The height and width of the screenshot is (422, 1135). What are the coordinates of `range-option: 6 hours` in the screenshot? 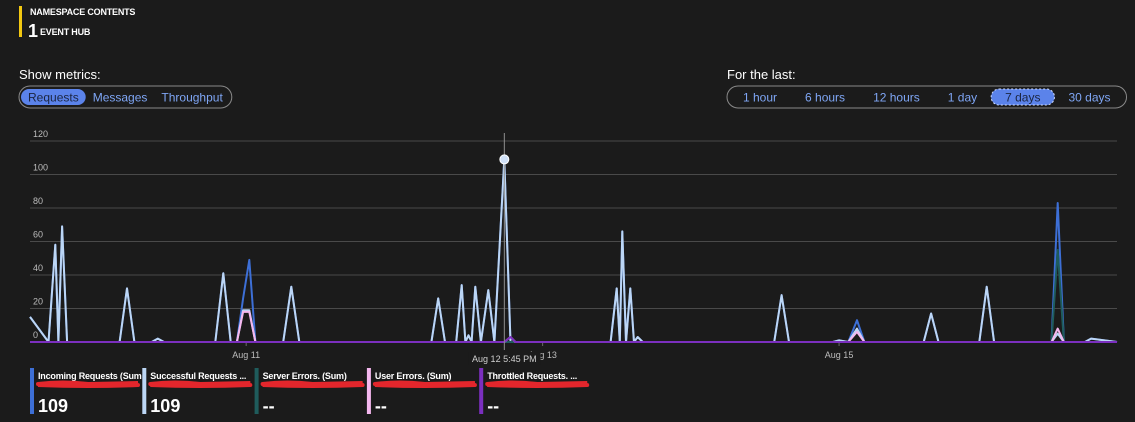 It's located at (825, 98).